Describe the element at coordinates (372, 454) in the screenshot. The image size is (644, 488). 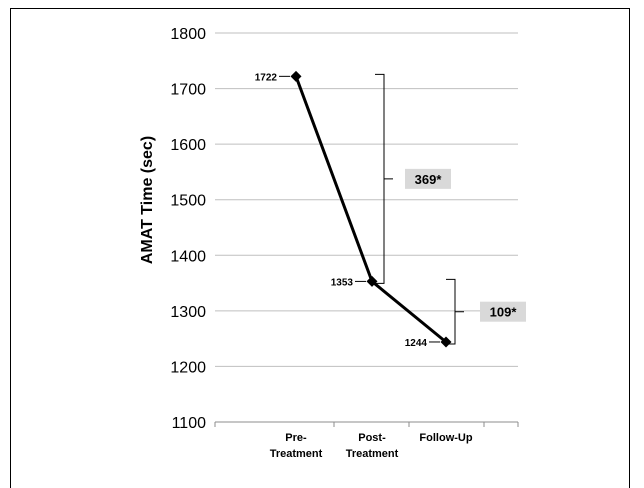
I see `x-category-label-1-1: Treatment` at that location.